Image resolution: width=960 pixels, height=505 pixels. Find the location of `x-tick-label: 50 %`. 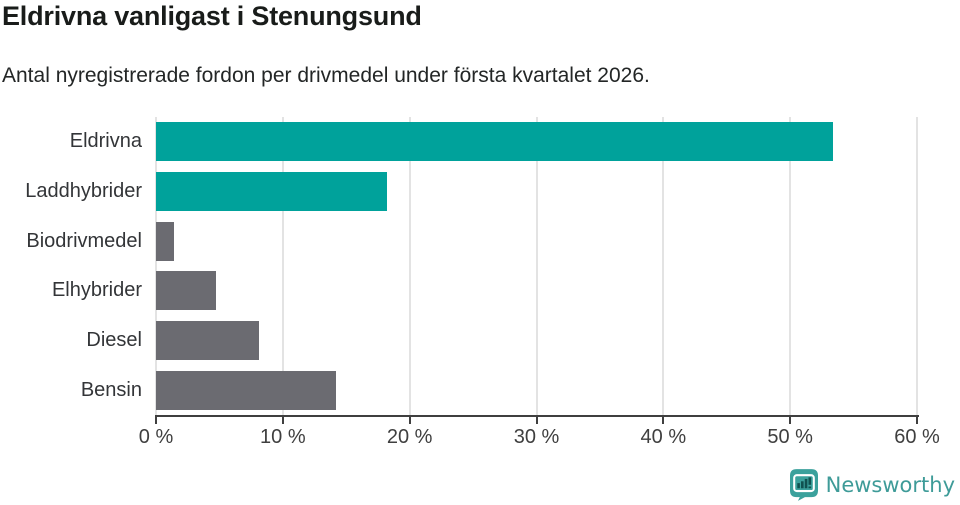

x-tick-label: 50 % is located at coordinates (790, 437).